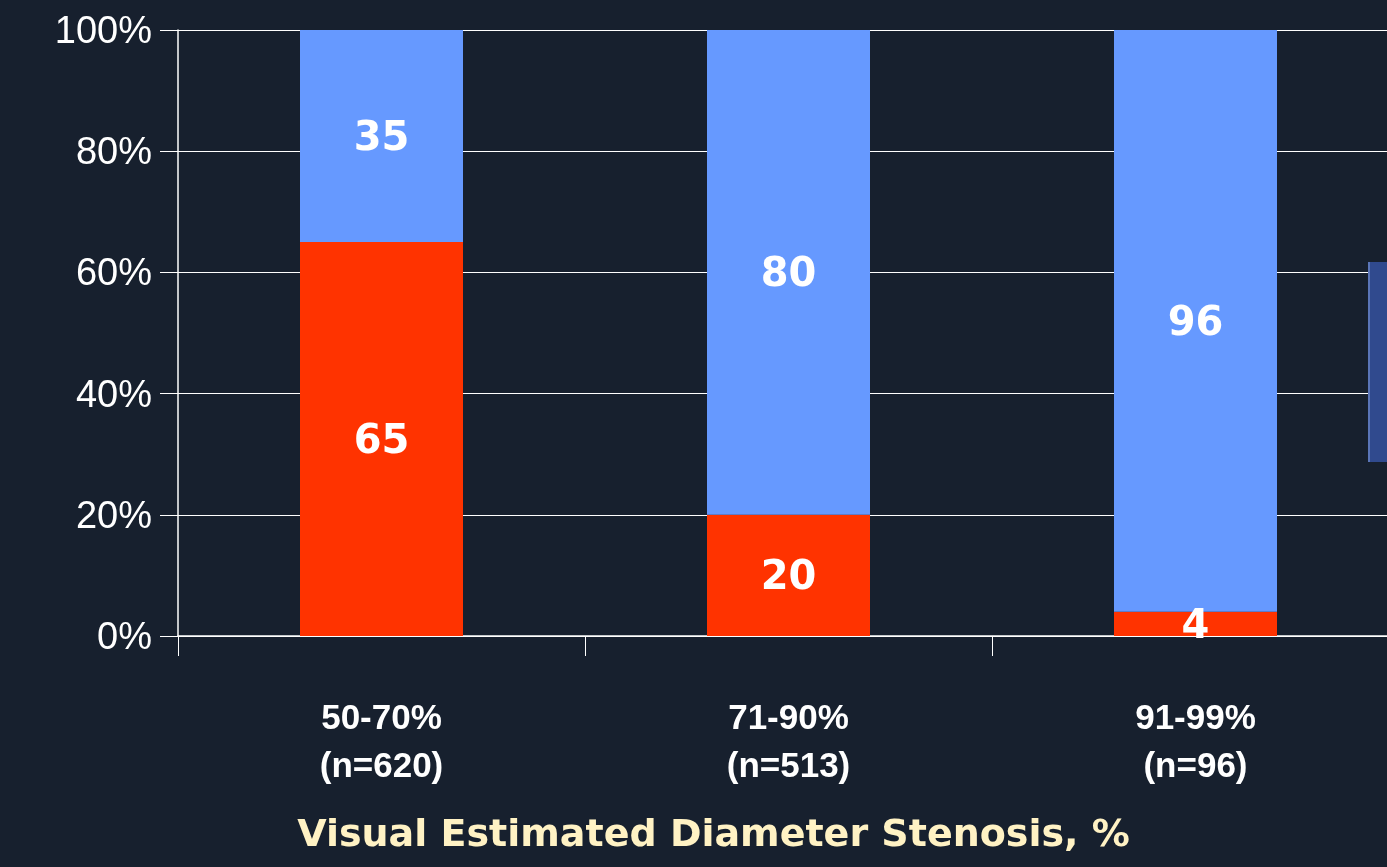  I want to click on y-tick-label: 80%, so click(113, 151).